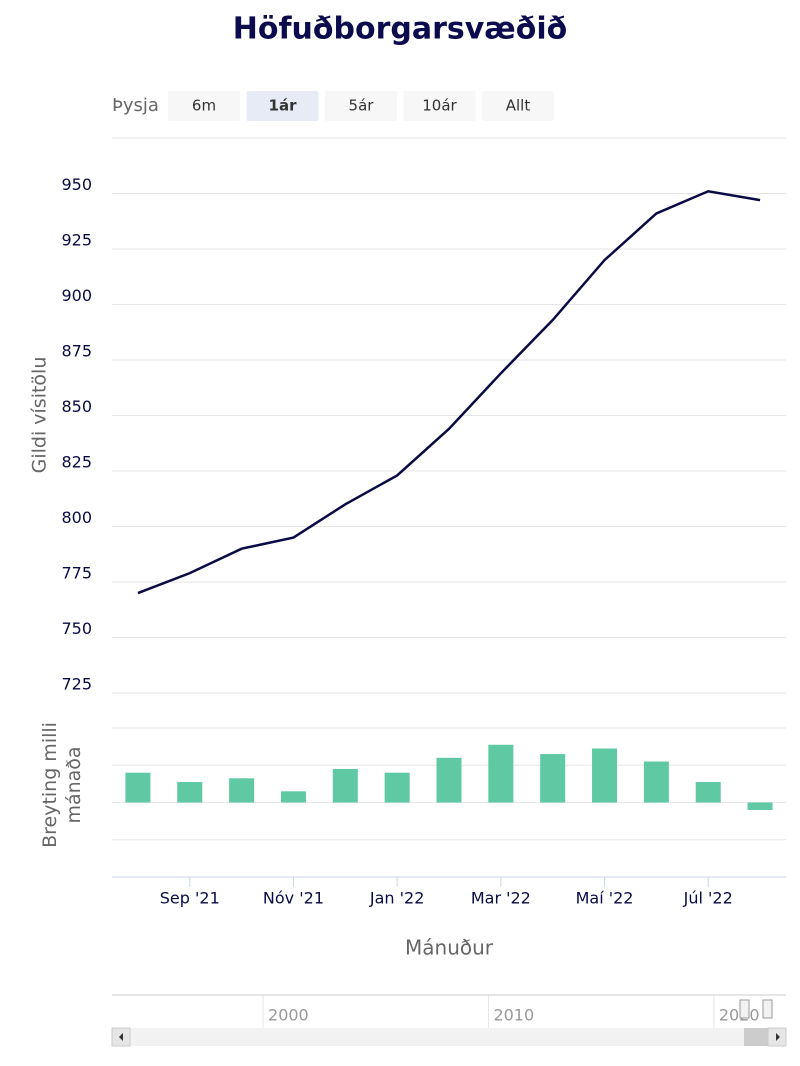  Describe the element at coordinates (76, 462) in the screenshot. I see `y-tick-label: 825` at that location.